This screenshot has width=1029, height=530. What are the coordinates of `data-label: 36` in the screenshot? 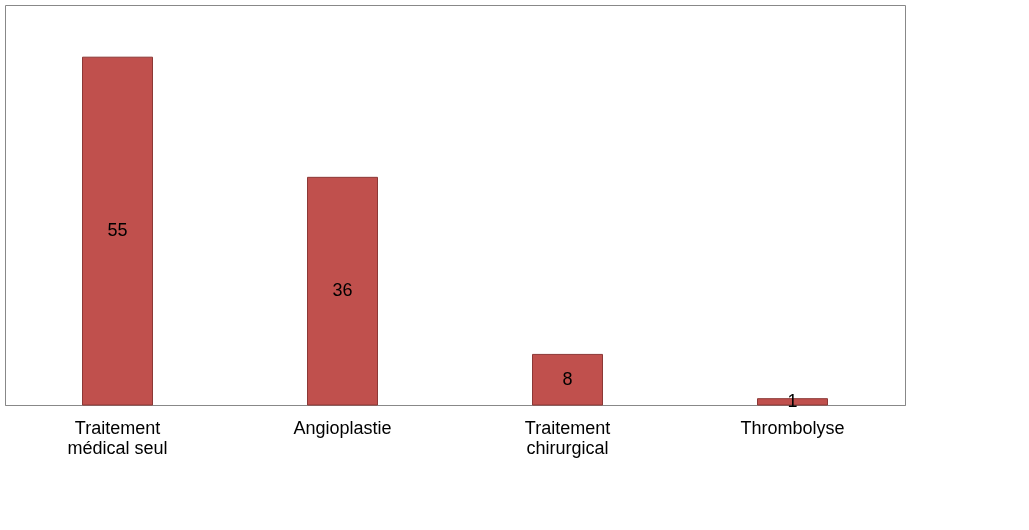 It's located at (342, 290).